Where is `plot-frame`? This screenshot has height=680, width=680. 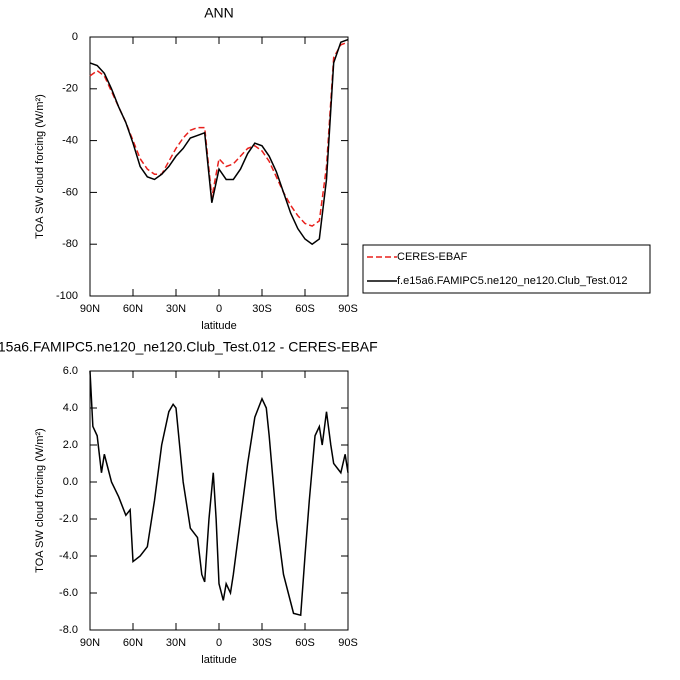
plot-frame is located at coordinates (219, 166).